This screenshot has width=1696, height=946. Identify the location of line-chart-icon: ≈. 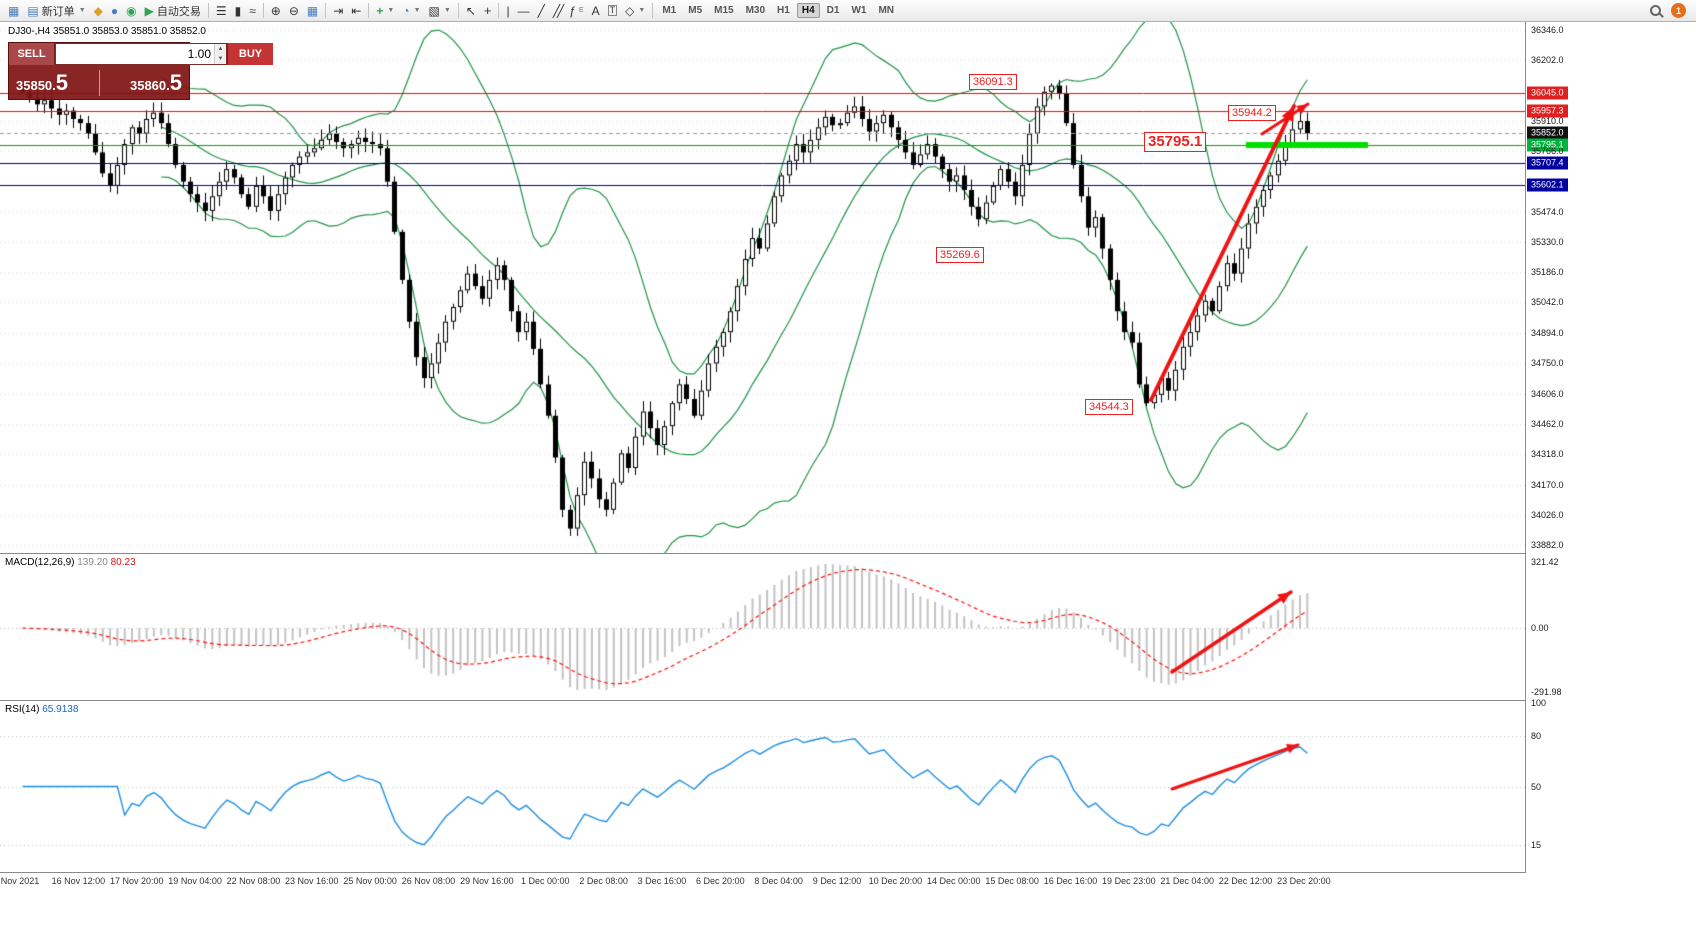
(252, 10).